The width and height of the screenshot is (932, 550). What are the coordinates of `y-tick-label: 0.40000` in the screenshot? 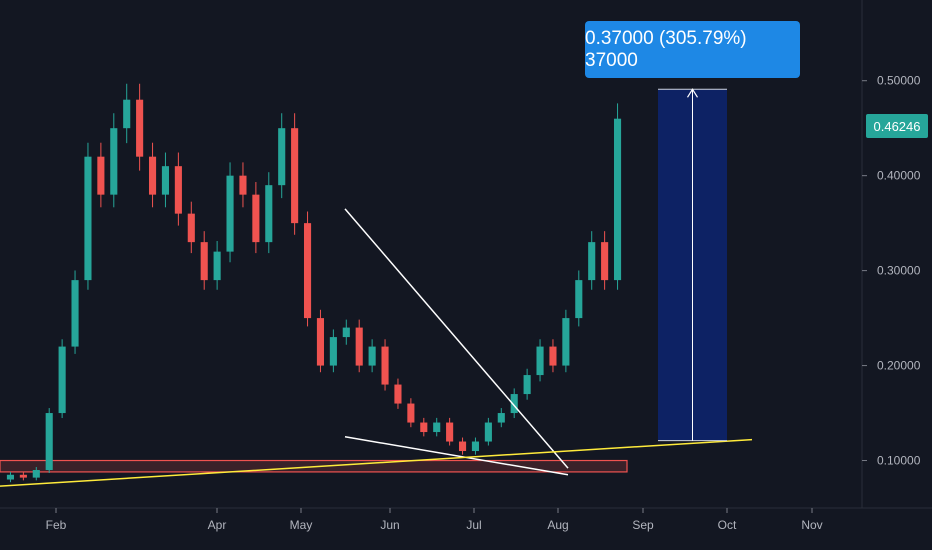 It's located at (899, 176).